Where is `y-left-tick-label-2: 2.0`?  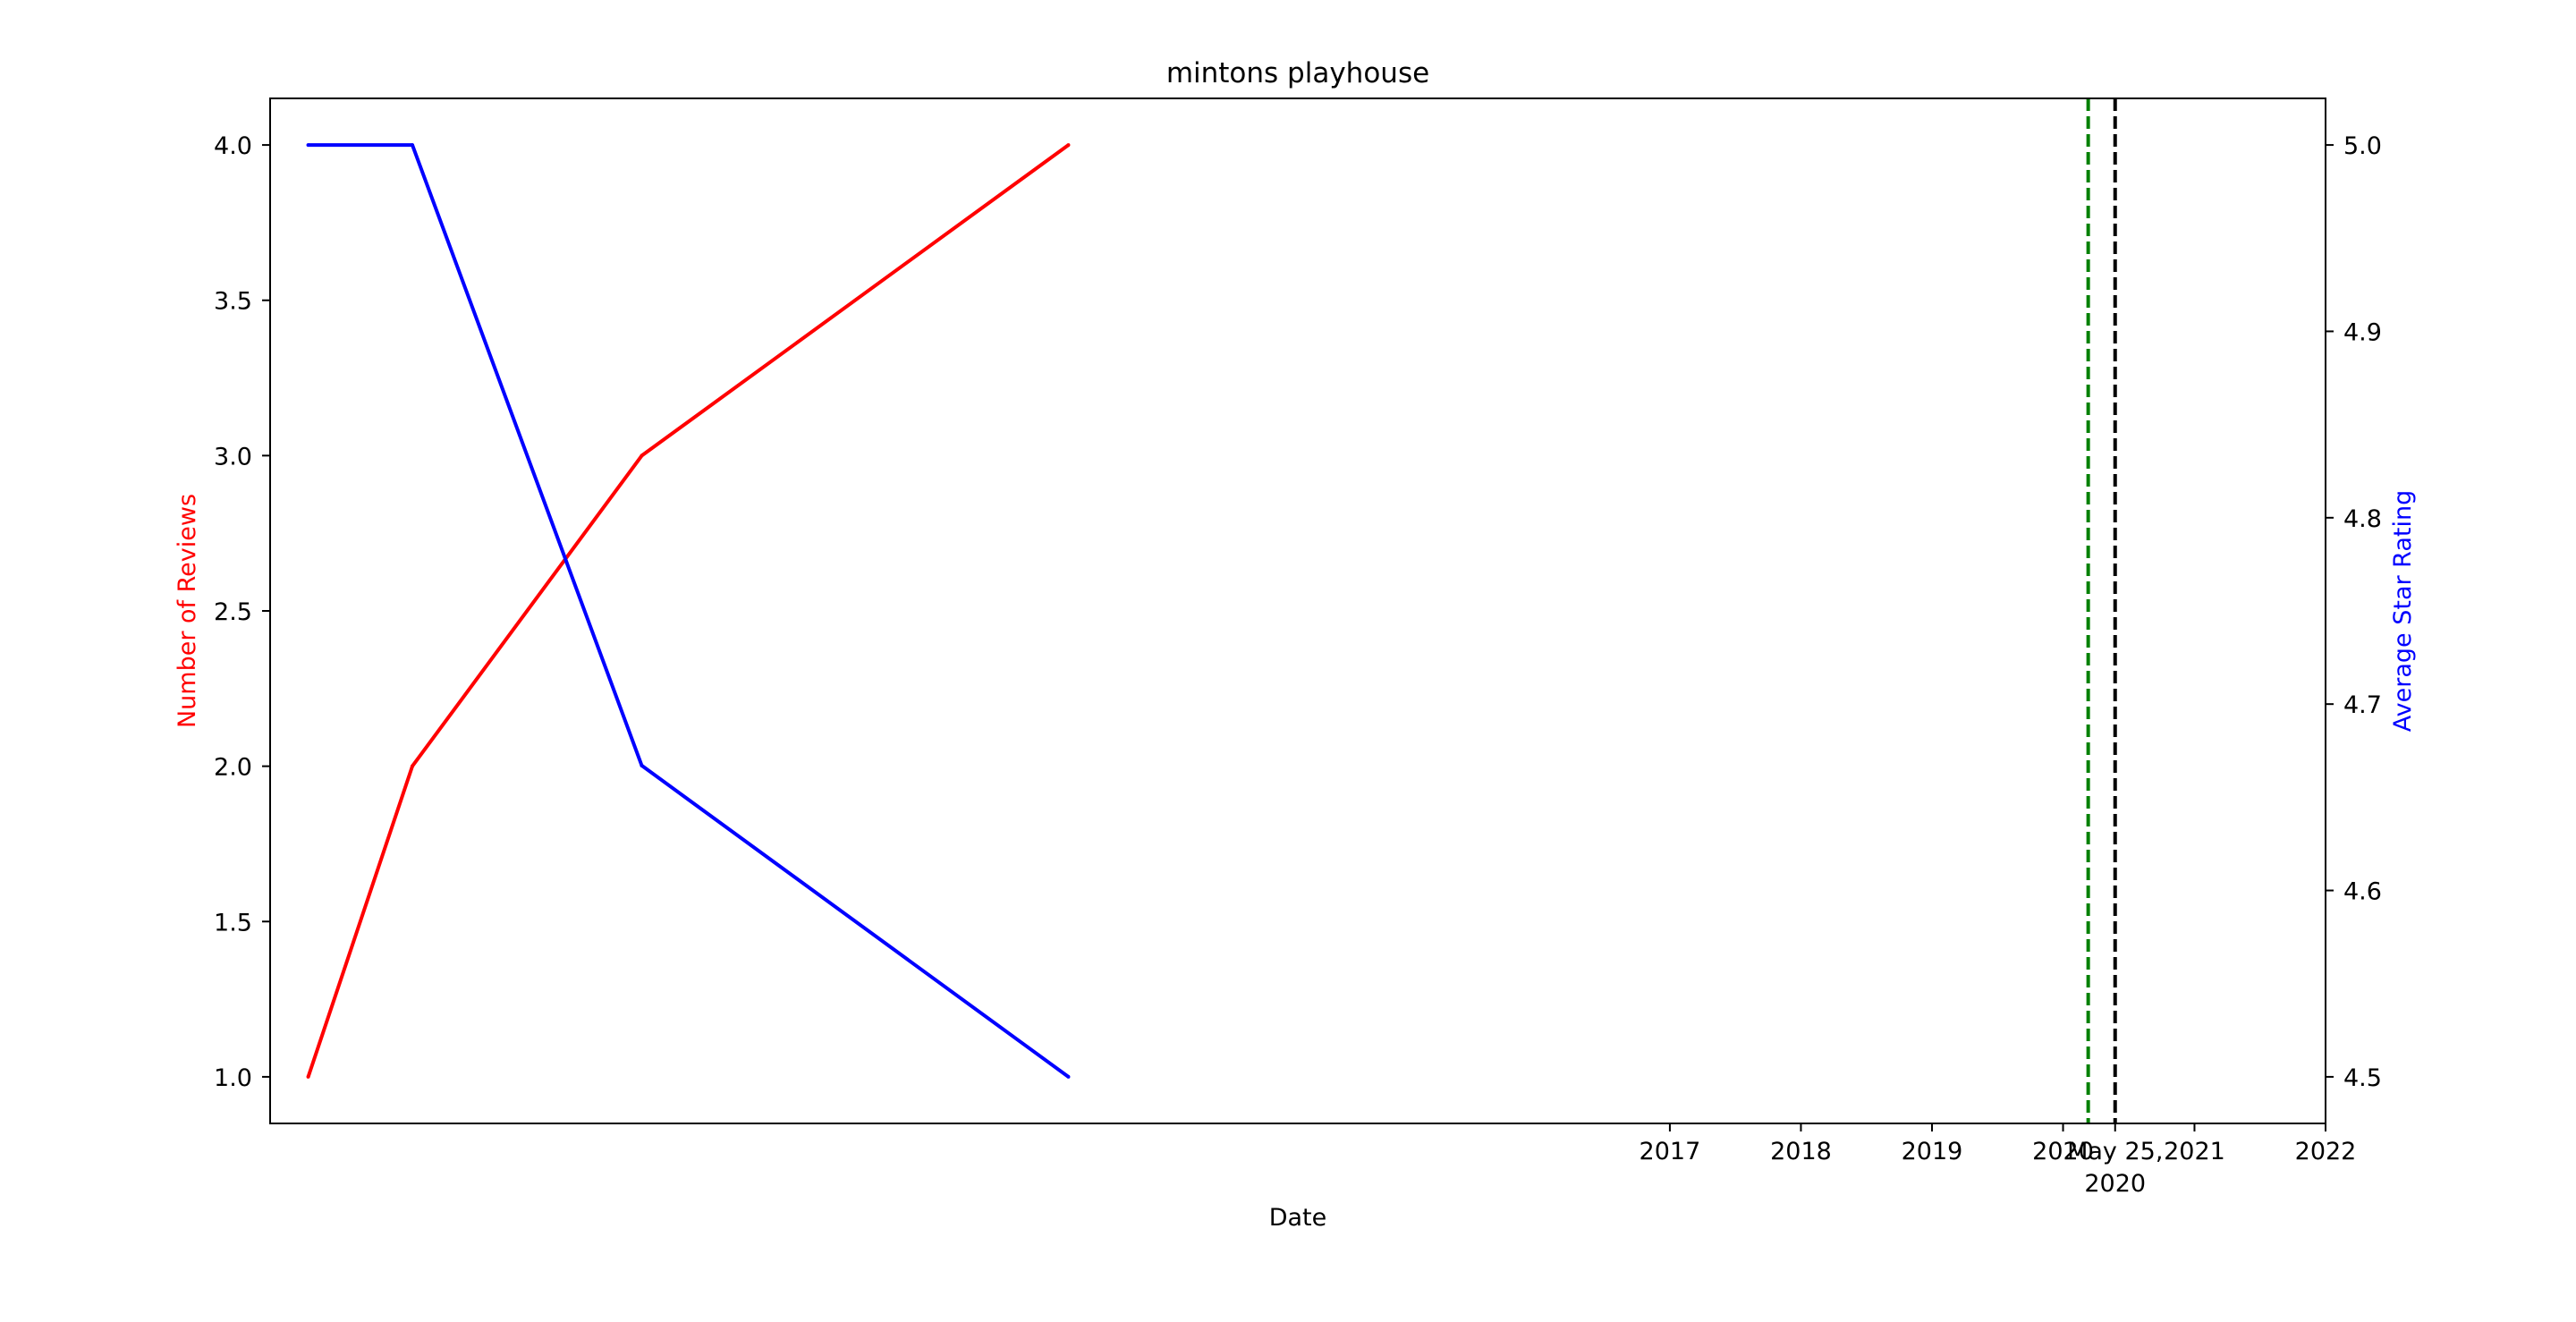 y-left-tick-label-2: 2.0 is located at coordinates (233, 768).